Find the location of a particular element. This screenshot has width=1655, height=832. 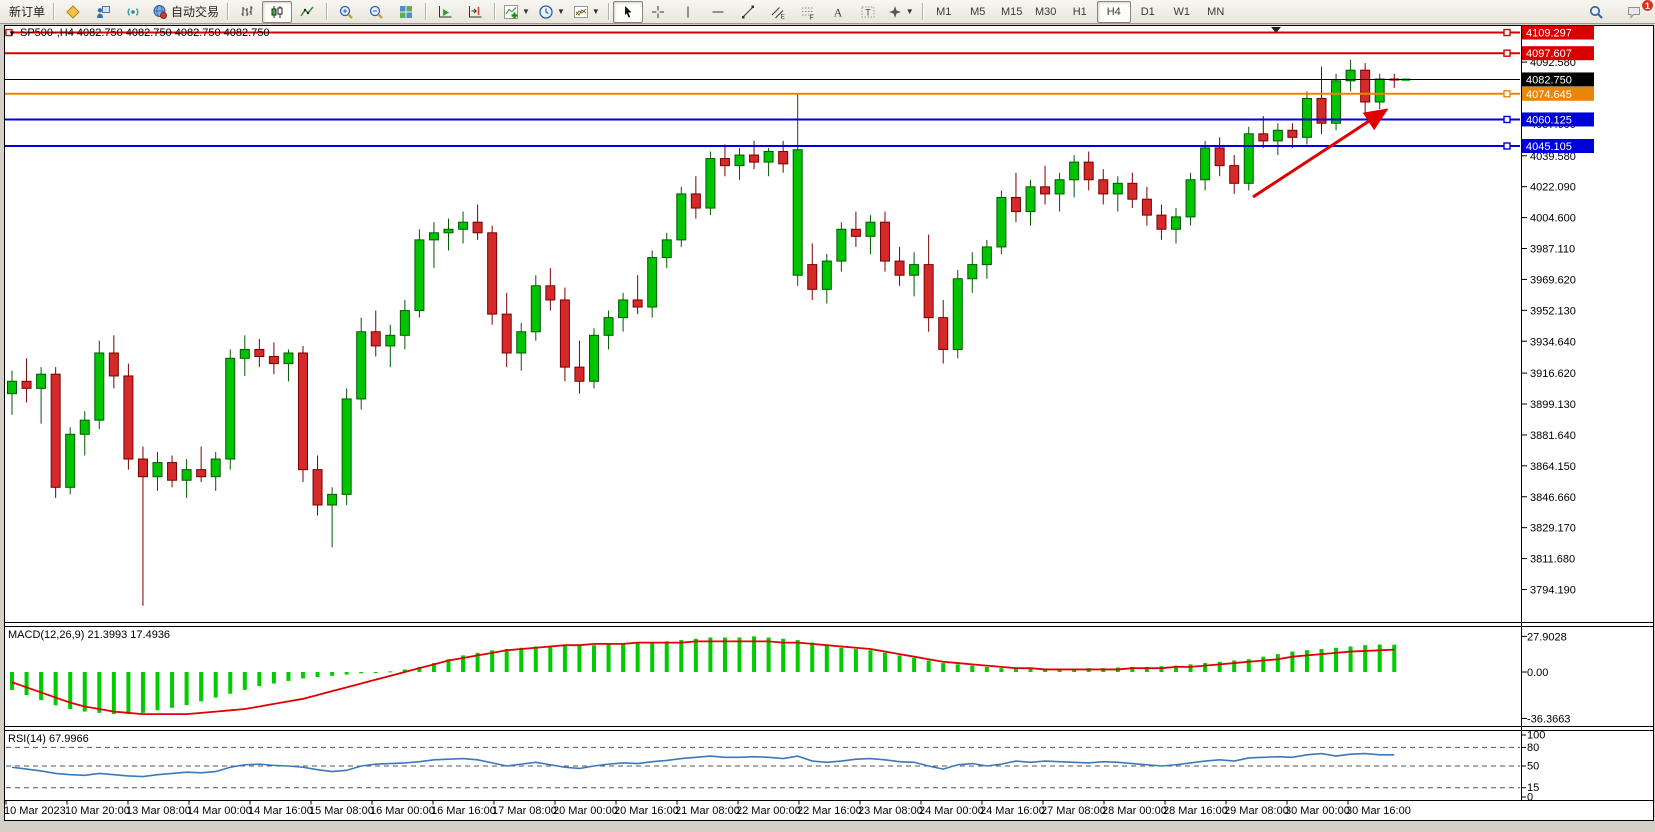

toolbar-group: E F A T ▼ is located at coordinates (765, 12).